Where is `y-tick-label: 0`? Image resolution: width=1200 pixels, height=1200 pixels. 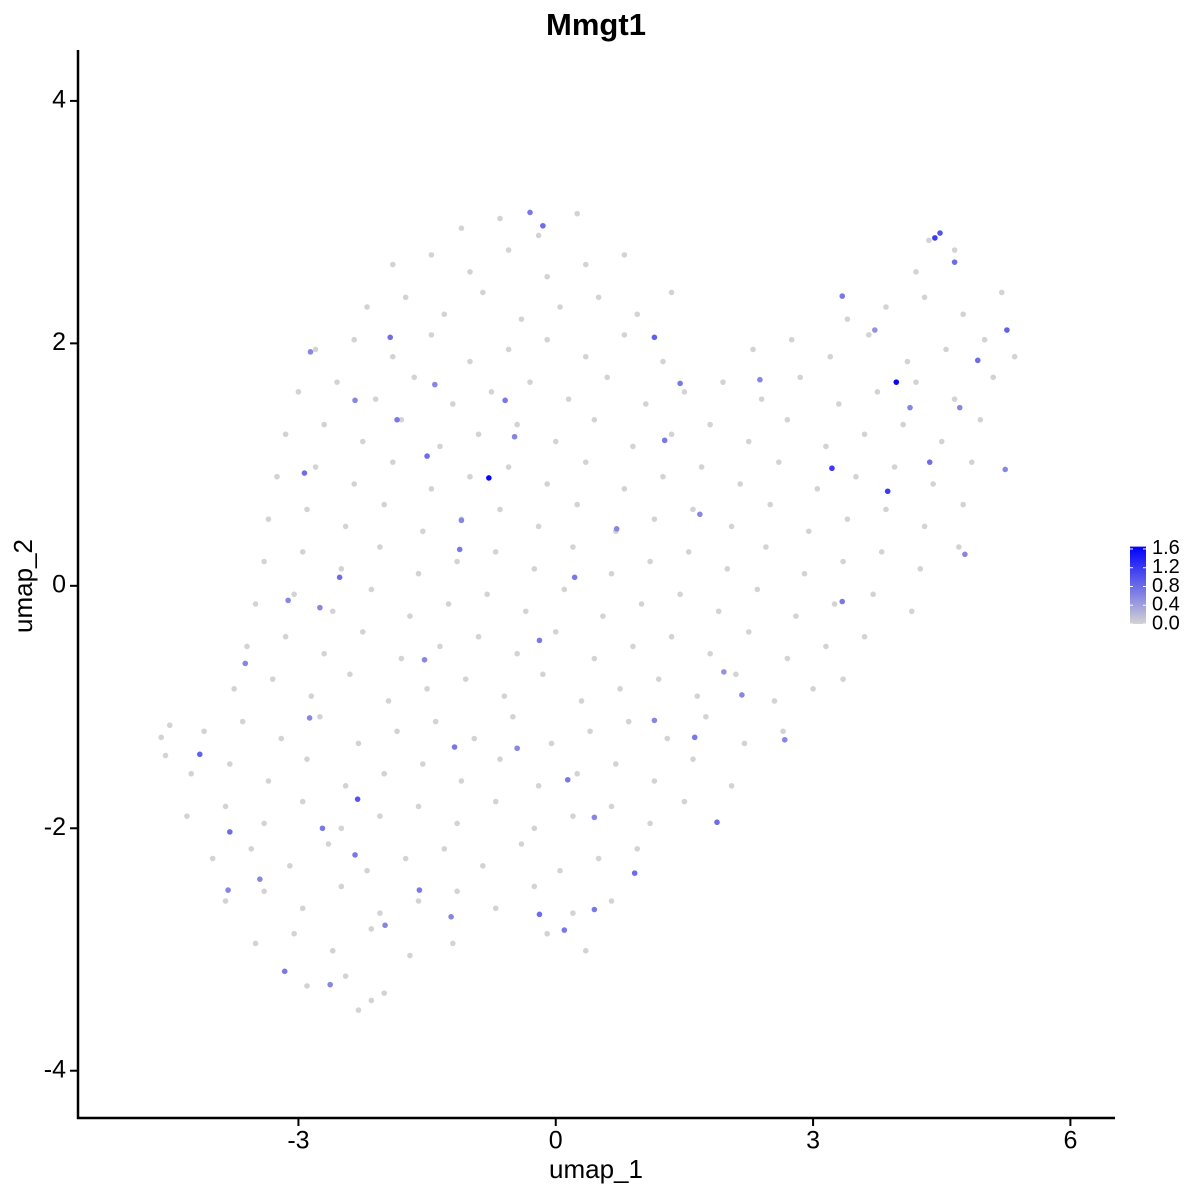 y-tick-label: 0 is located at coordinates (59, 584).